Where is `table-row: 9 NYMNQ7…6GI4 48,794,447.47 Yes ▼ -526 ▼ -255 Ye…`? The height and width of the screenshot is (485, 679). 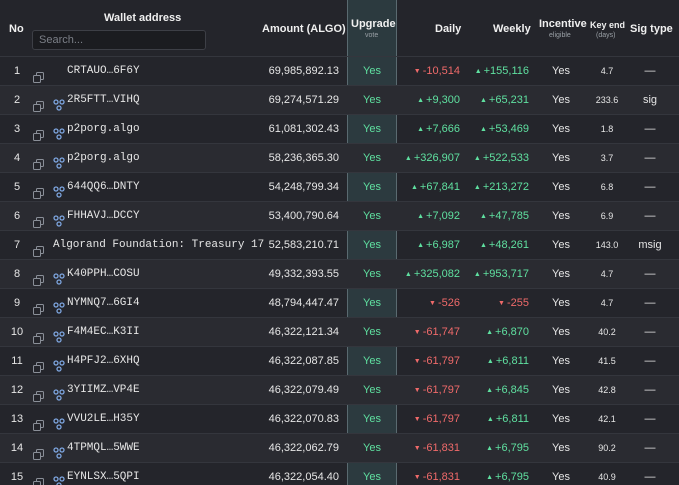 table-row: 9 NYMNQ7…6GI4 48,794,447.47 Yes ▼ -526 ▼ -255 Ye… is located at coordinates (339, 302).